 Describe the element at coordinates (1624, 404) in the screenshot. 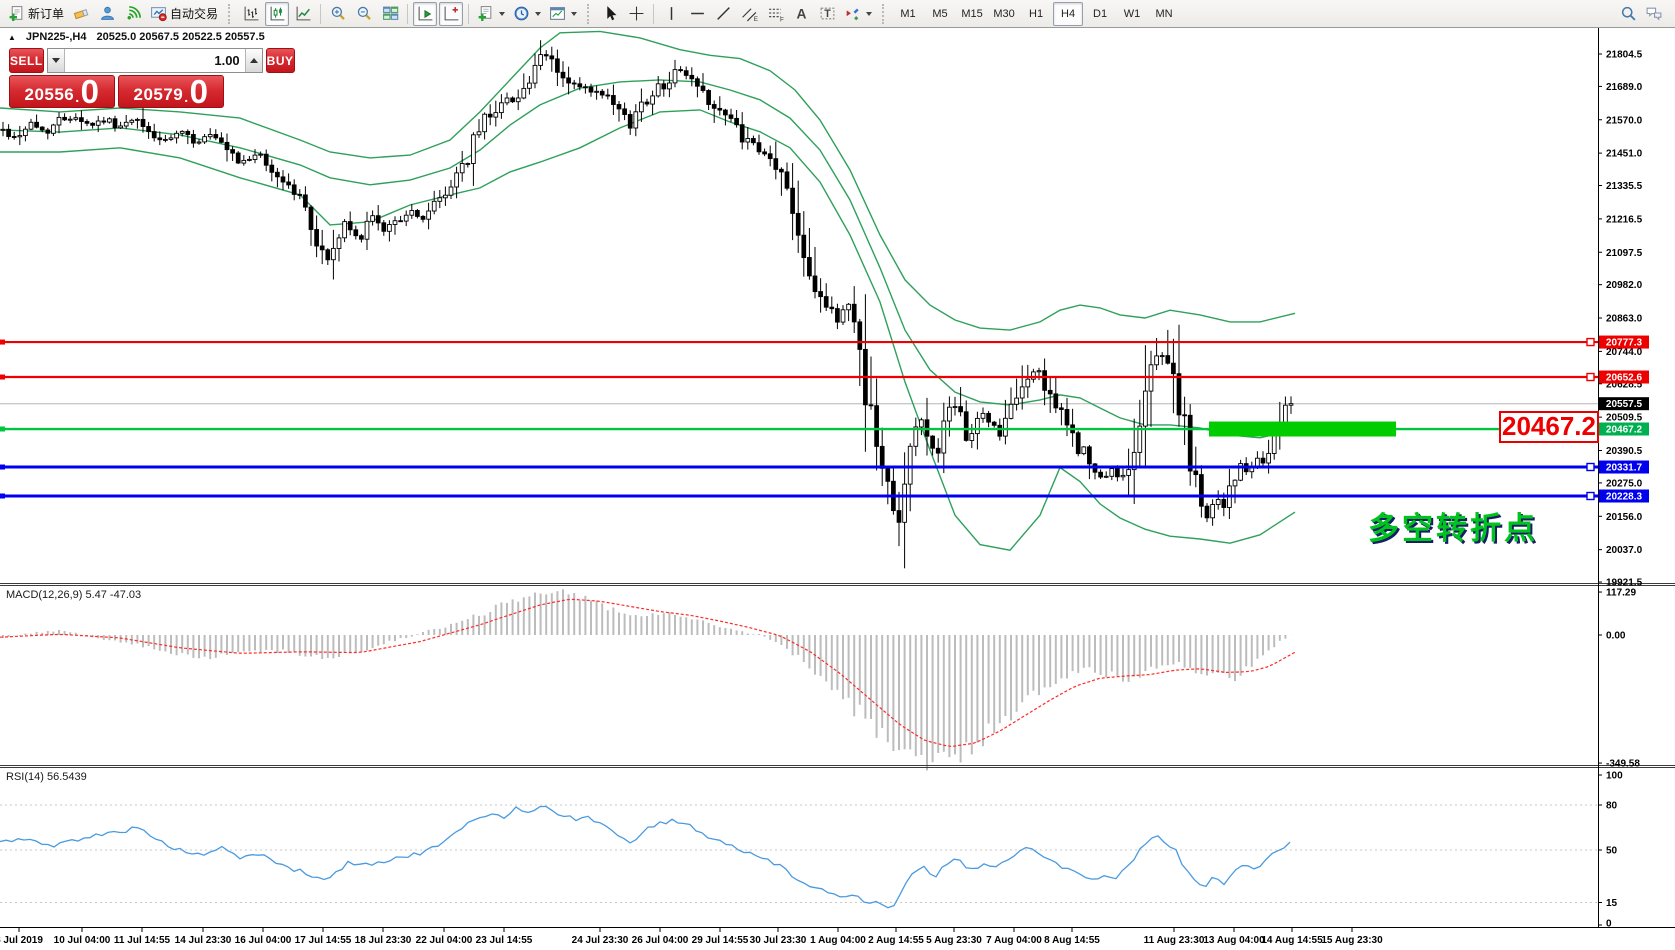

I see `svg-text: 20557.5` at that location.